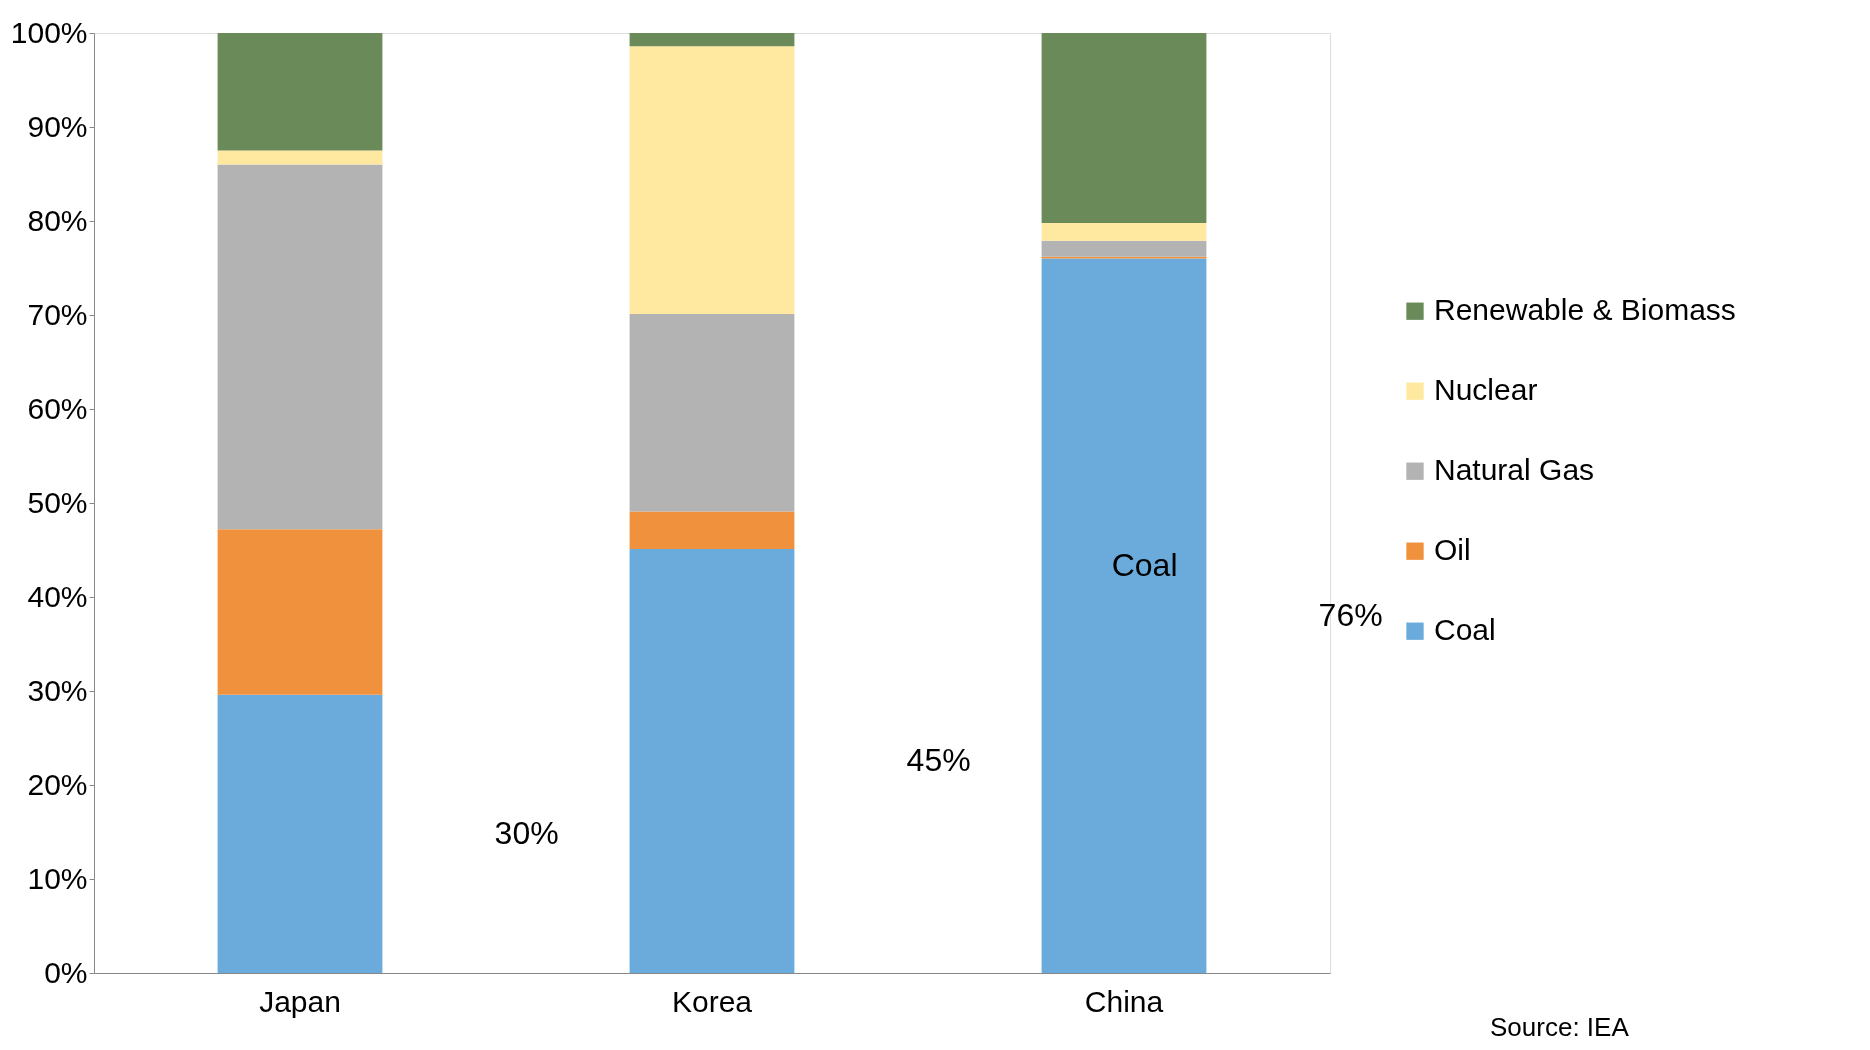 This screenshot has height=1050, width=1870. What do you see at coordinates (1486, 390) in the screenshot?
I see `legend-label: Nuclear` at bounding box center [1486, 390].